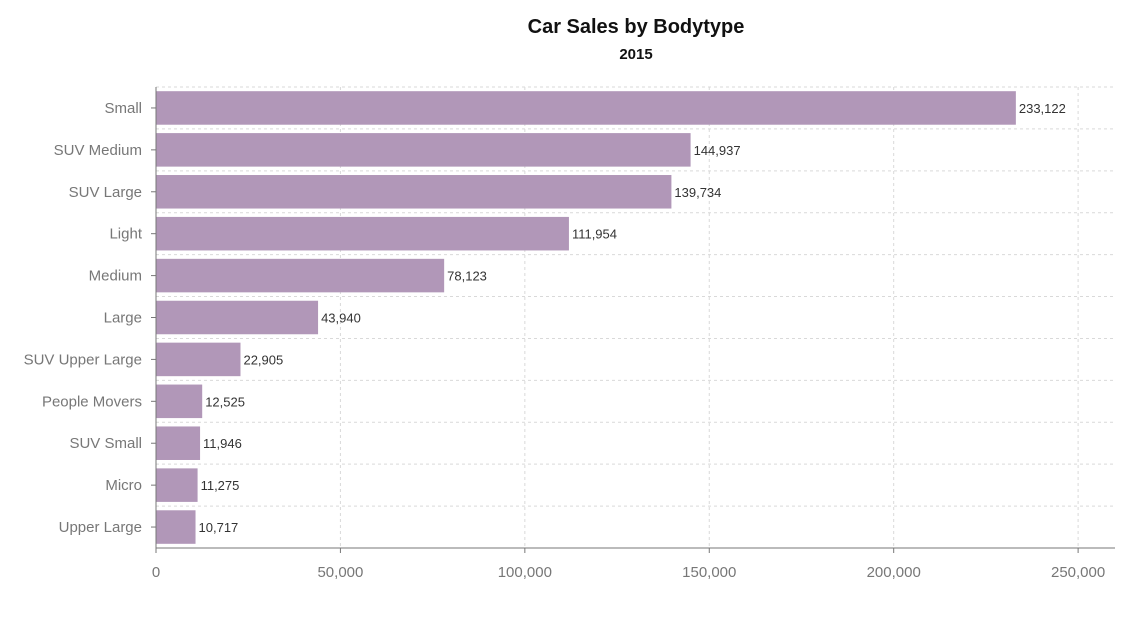 Image resolution: width=1139 pixels, height=643 pixels. I want to click on bar-value-label: 233,122, so click(1042, 108).